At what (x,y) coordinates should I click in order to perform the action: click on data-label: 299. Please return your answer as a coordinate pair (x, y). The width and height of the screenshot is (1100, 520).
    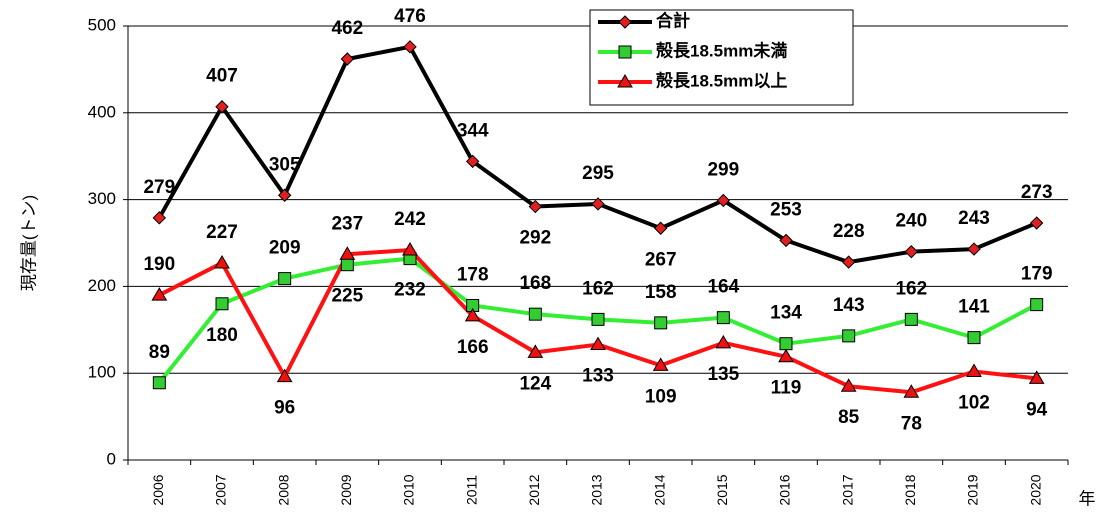
    Looking at the image, I should click on (723, 169).